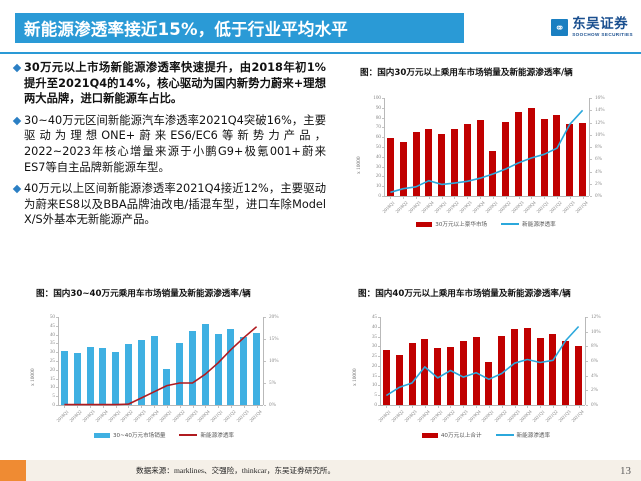  What do you see at coordinates (451, 224) in the screenshot?
I see `legend-item: 30万元以上豪华市场` at bounding box center [451, 224].